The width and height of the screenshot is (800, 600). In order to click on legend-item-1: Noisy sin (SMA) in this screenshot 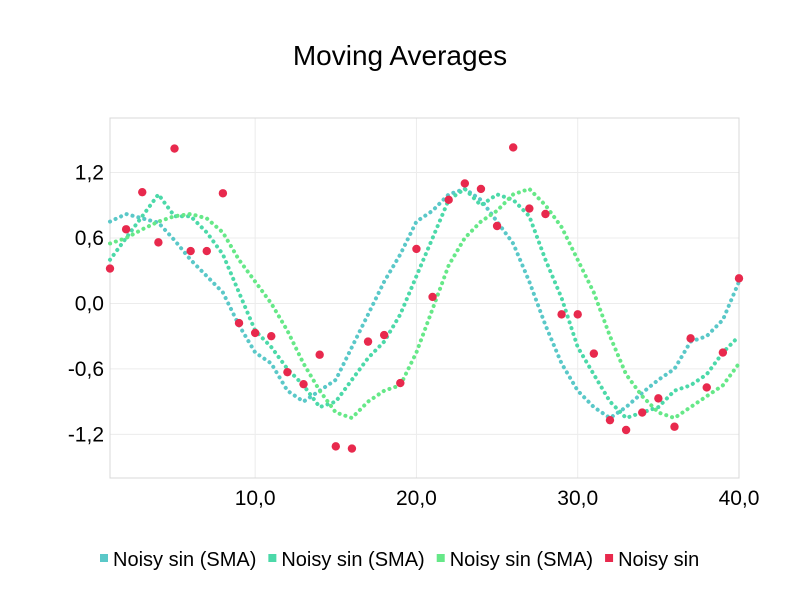, I will do `click(178, 560)`.